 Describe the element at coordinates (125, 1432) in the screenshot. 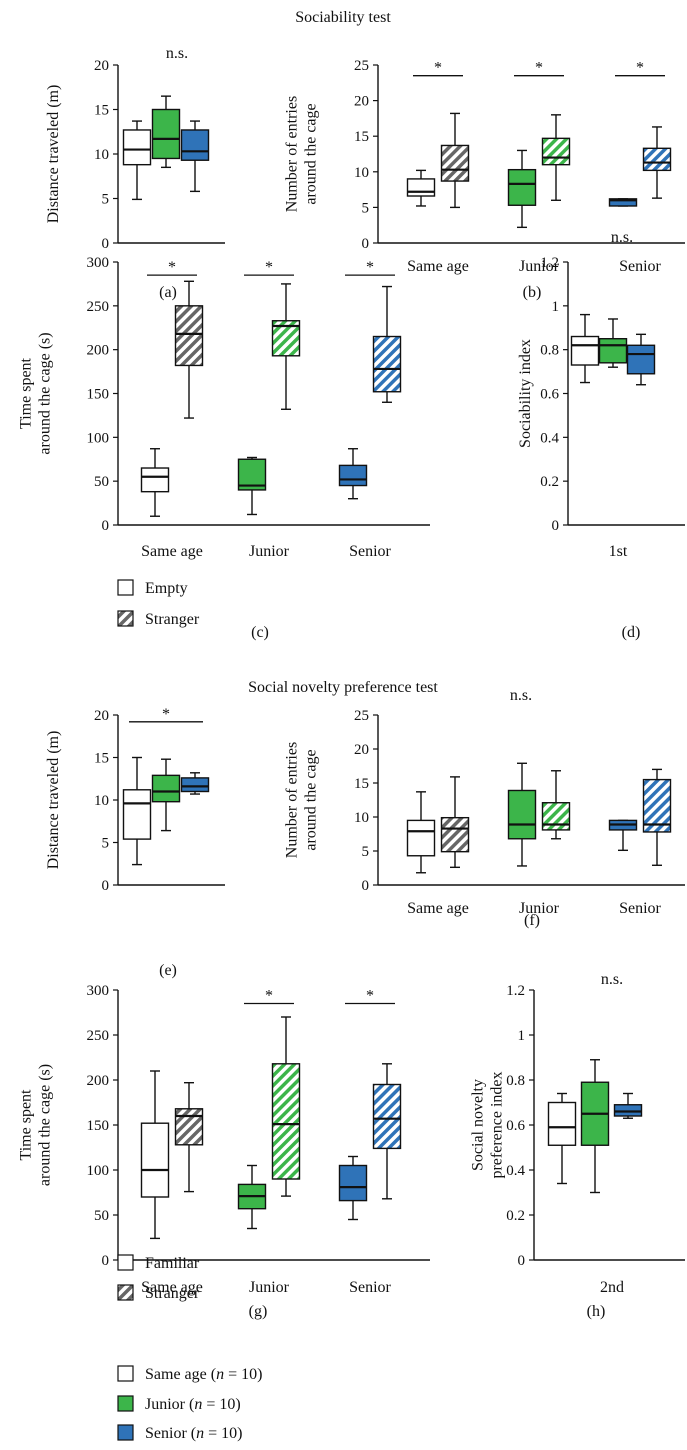

I see `legend-senior-swatch` at that location.